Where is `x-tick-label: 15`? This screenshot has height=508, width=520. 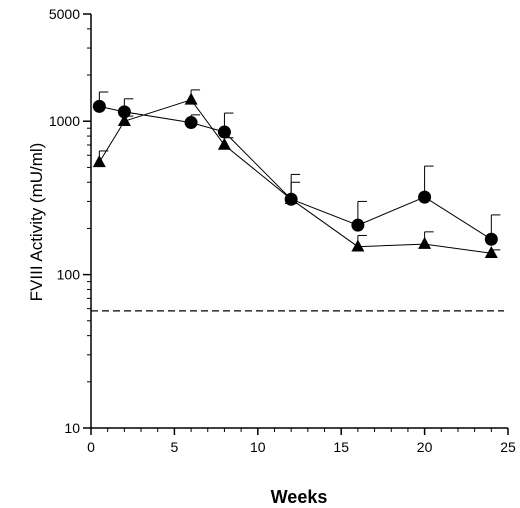
x-tick-label: 15 is located at coordinates (341, 447).